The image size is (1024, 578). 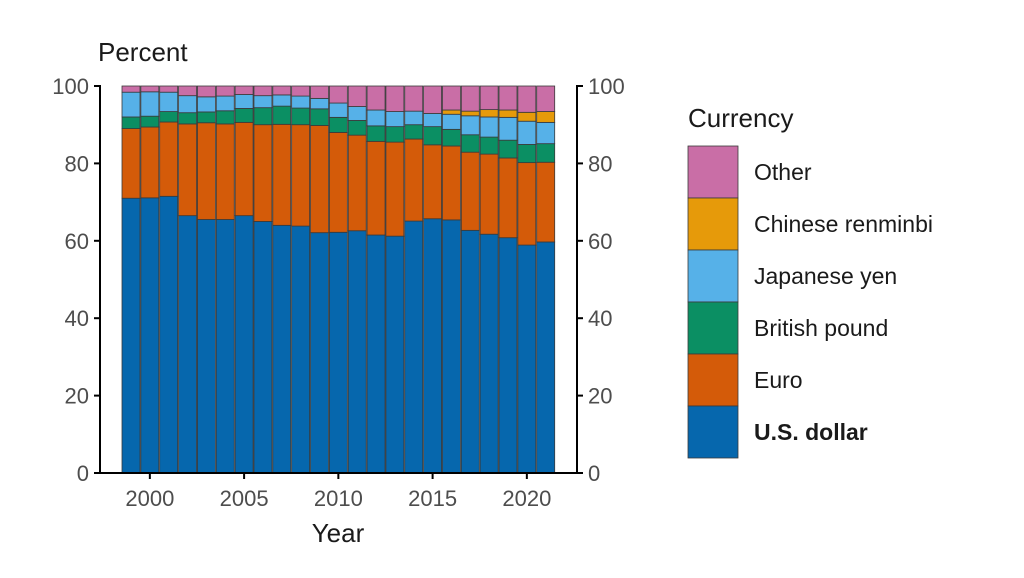 I want to click on y-tick-label-left: 100, so click(x=70, y=86).